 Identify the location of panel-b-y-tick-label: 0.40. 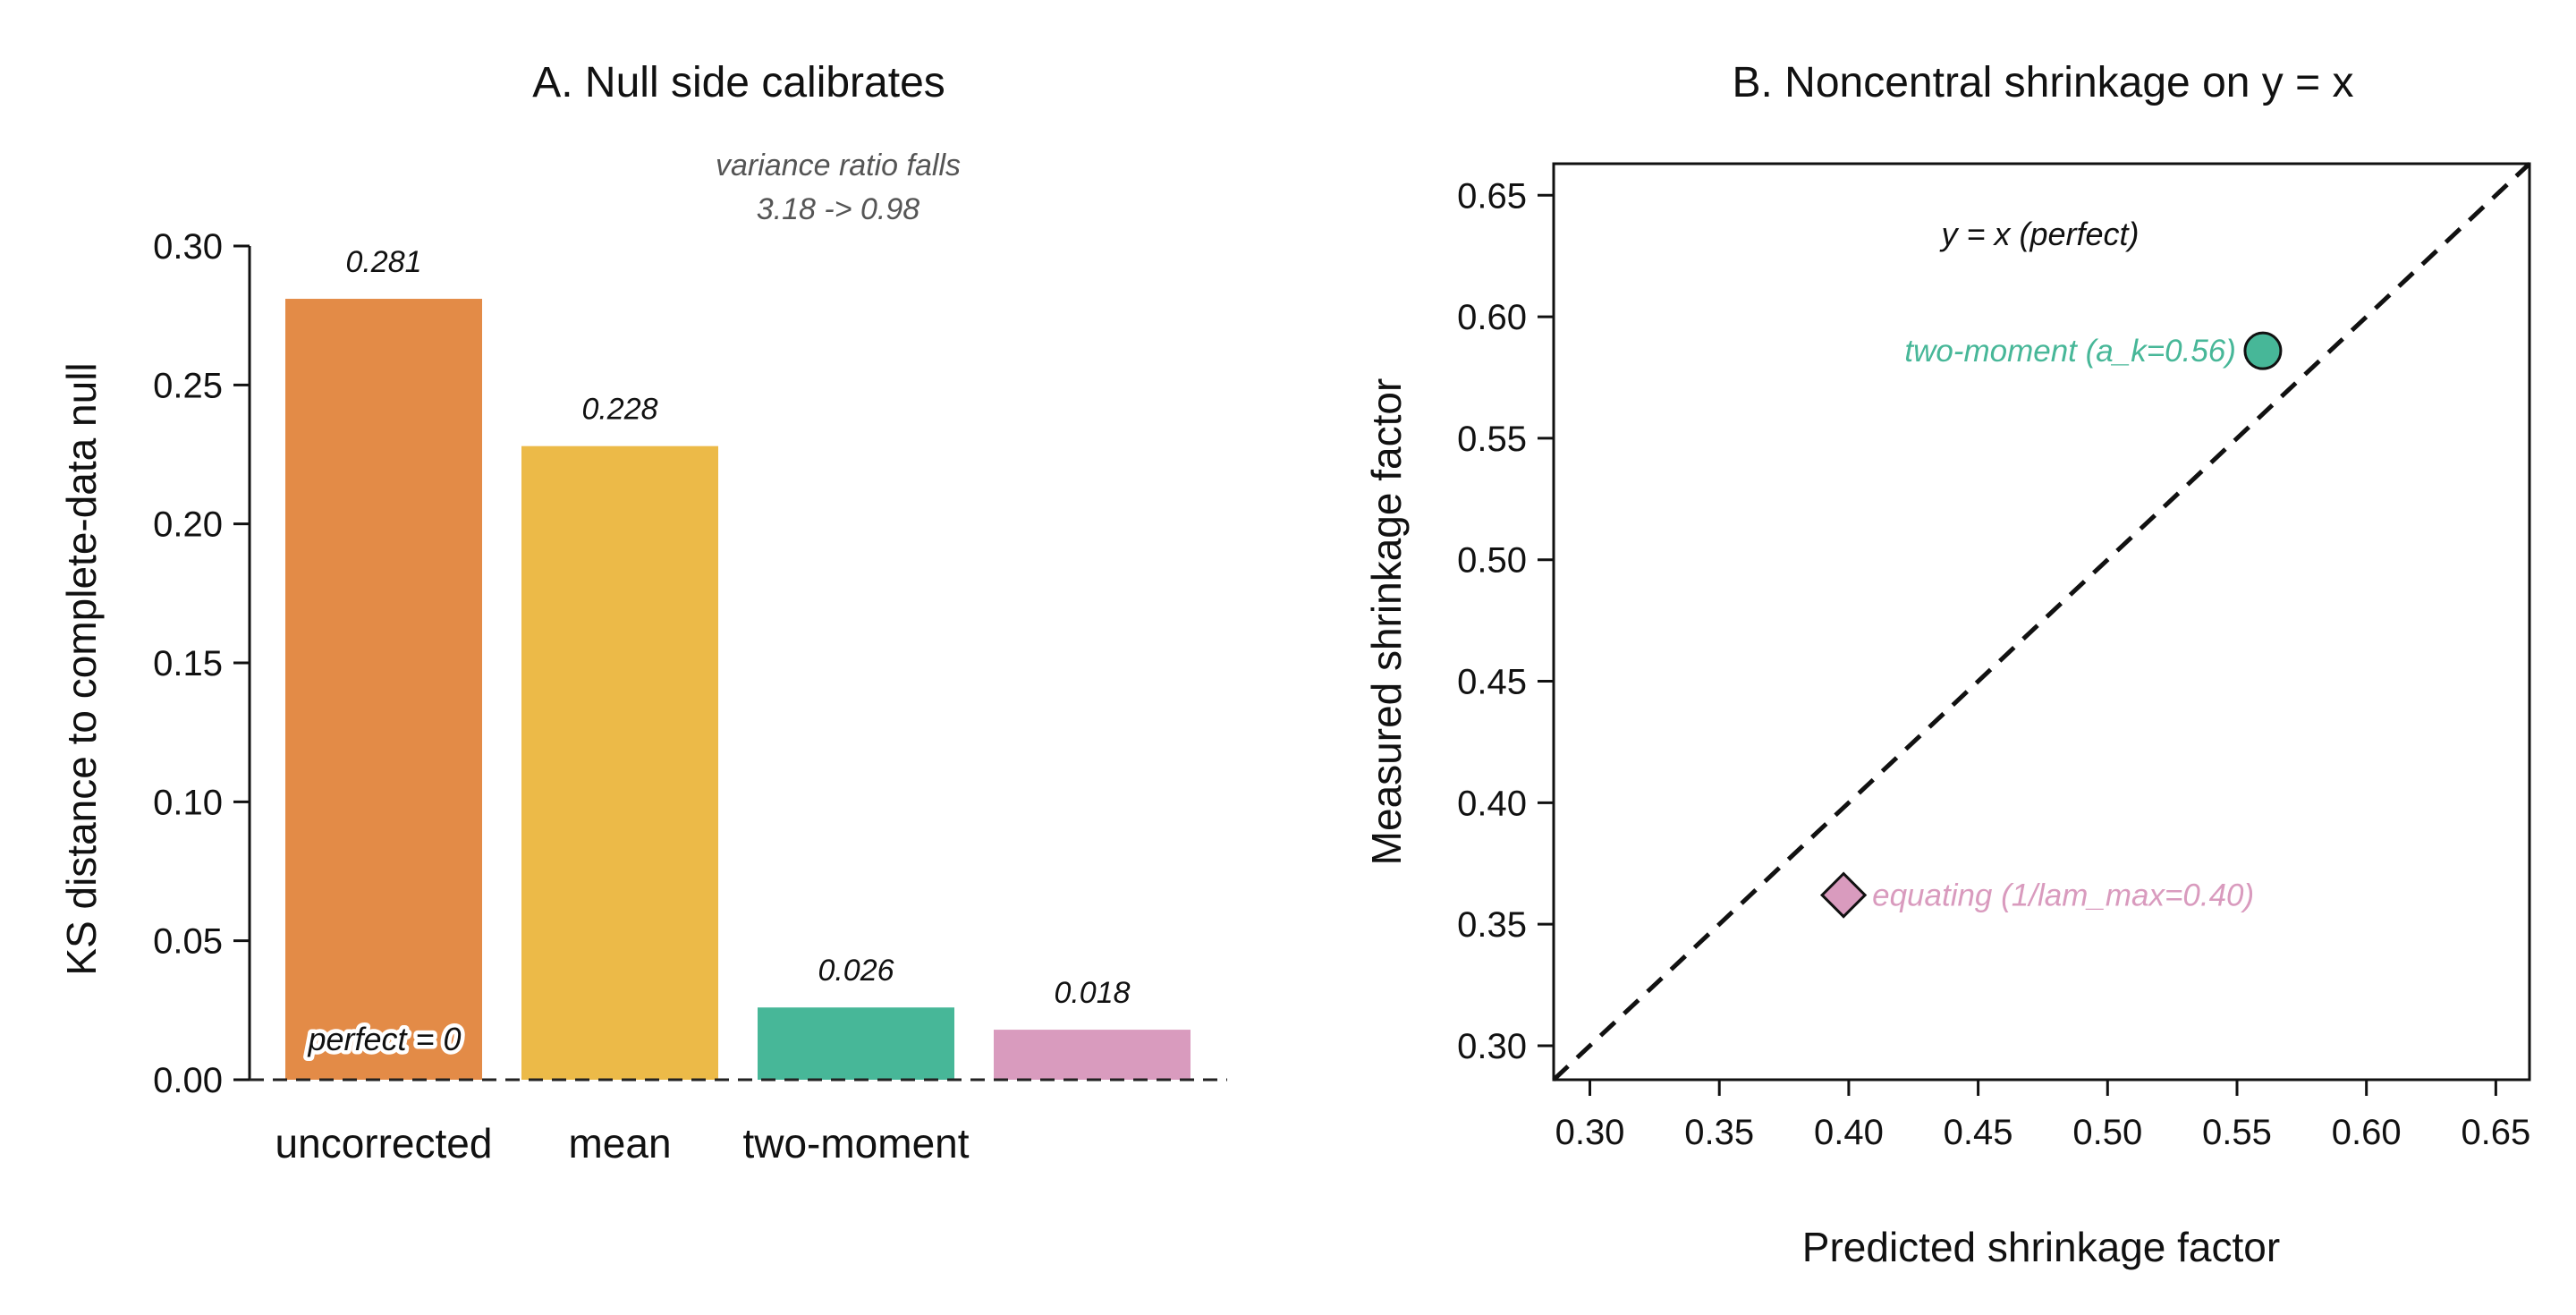
(1492, 803).